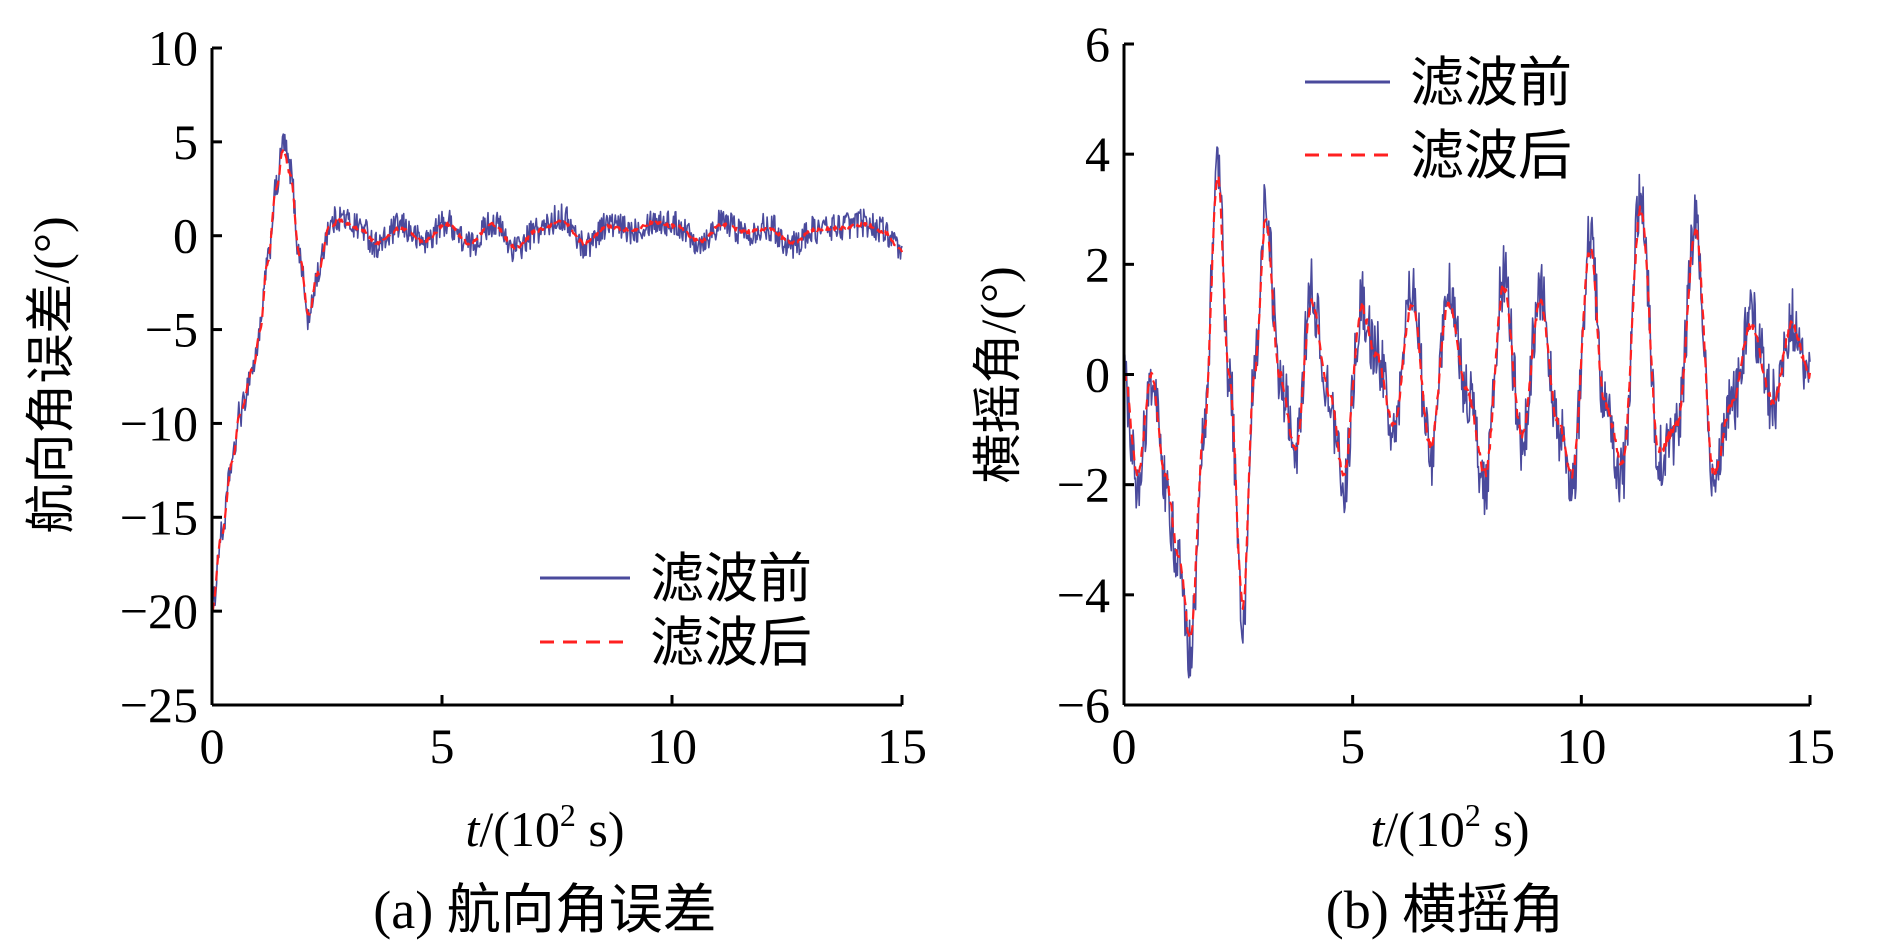 Image resolution: width=1890 pixels, height=951 pixels. I want to click on y-tick-label-b: 0, so click(1097, 375).